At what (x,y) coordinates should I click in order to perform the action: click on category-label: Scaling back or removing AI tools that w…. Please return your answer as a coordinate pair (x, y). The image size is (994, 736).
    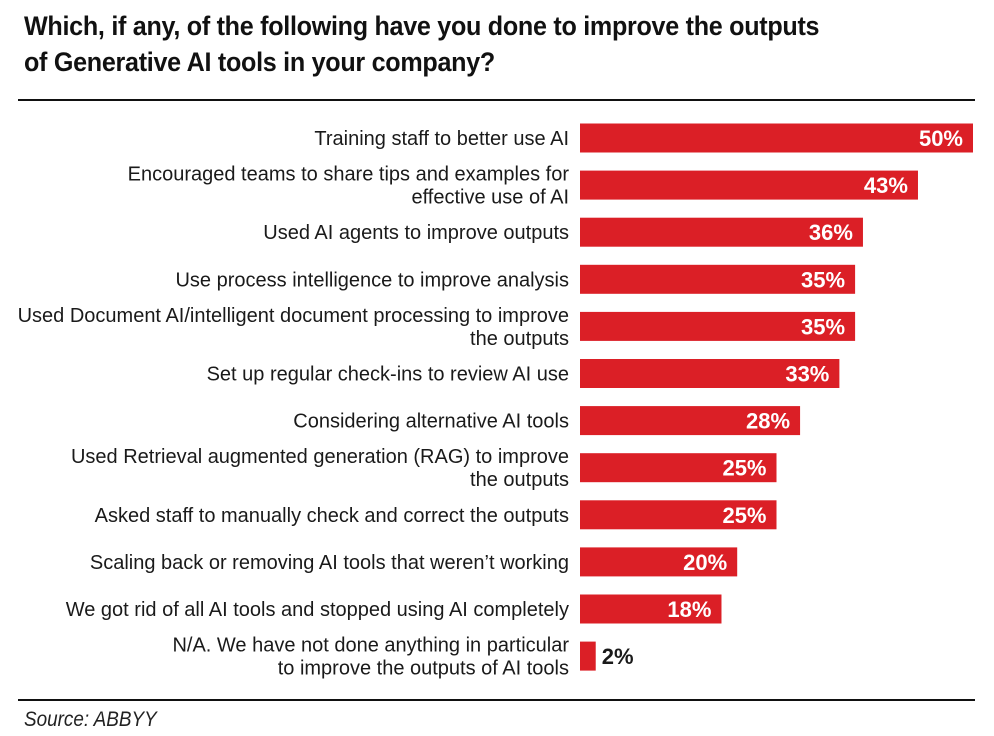
    Looking at the image, I should click on (329, 563).